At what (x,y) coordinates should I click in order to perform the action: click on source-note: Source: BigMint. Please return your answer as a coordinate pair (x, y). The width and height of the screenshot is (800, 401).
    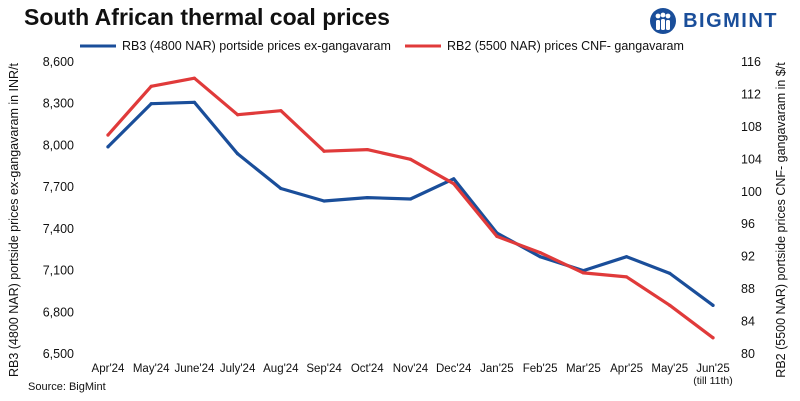
    Looking at the image, I should click on (67, 387).